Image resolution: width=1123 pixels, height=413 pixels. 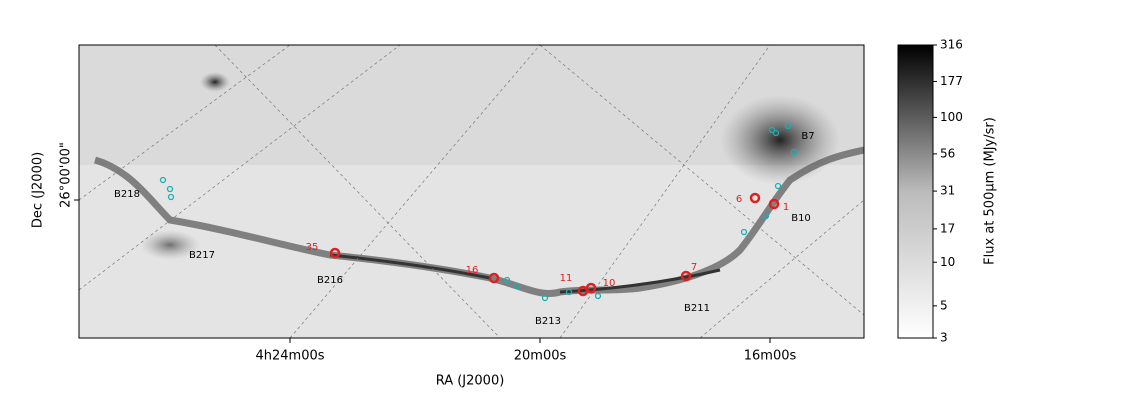 What do you see at coordinates (694, 267) in the screenshot?
I see `core-label: 7` at bounding box center [694, 267].